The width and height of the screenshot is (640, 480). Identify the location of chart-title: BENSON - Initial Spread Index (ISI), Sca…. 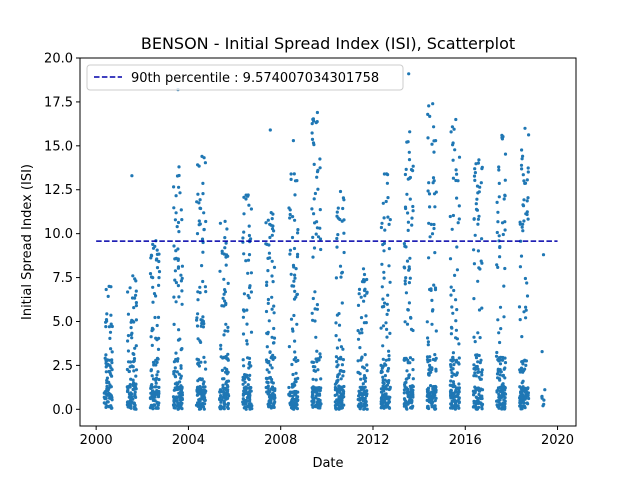
(328, 43).